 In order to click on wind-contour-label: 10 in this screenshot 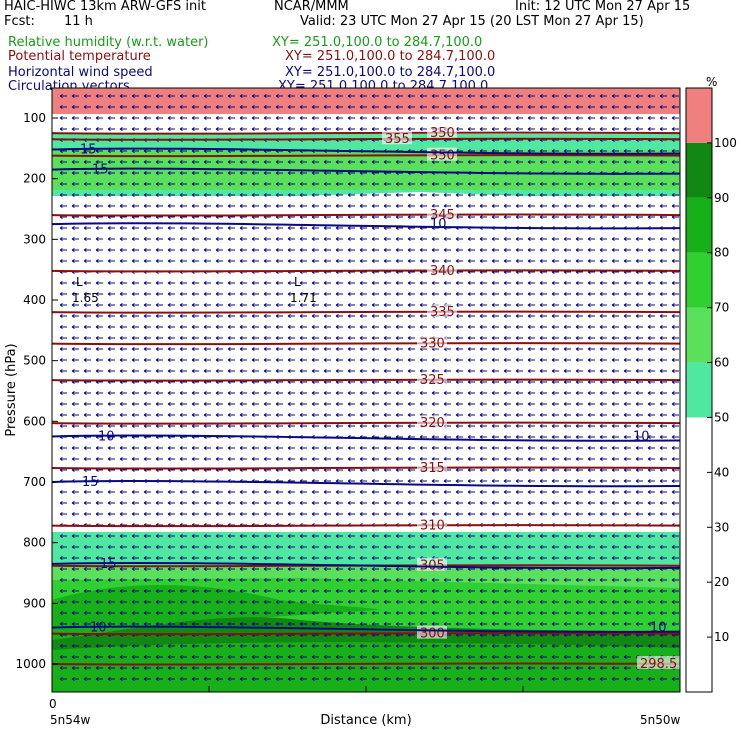, I will do `click(641, 437)`.